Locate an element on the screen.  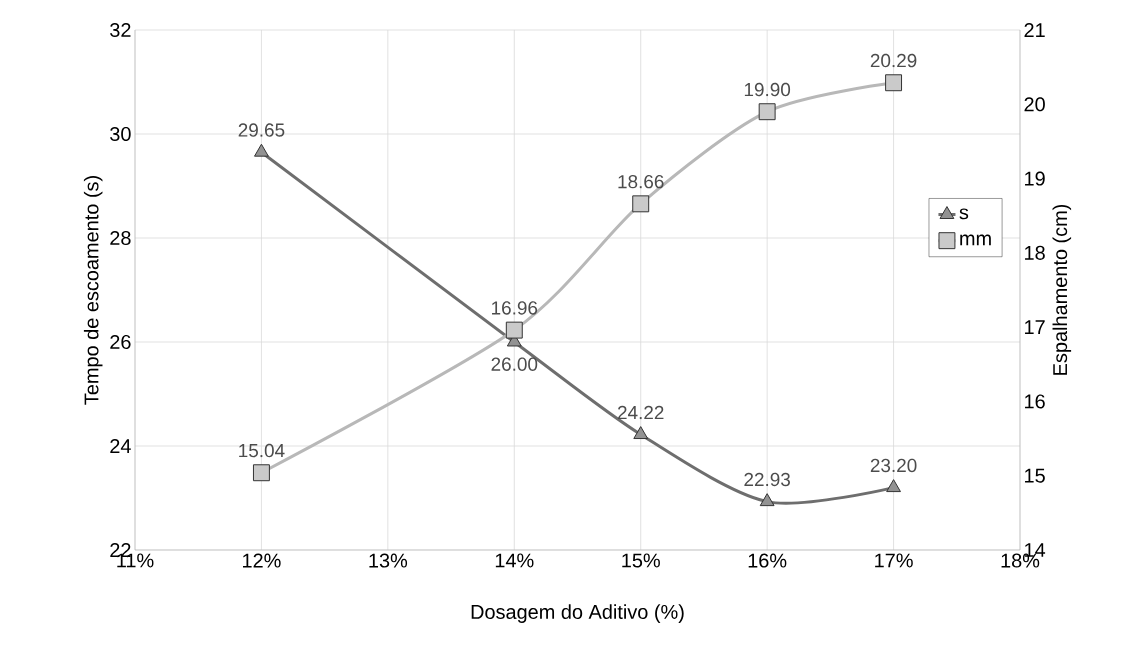
x-tick-label: 17% is located at coordinates (894, 560).